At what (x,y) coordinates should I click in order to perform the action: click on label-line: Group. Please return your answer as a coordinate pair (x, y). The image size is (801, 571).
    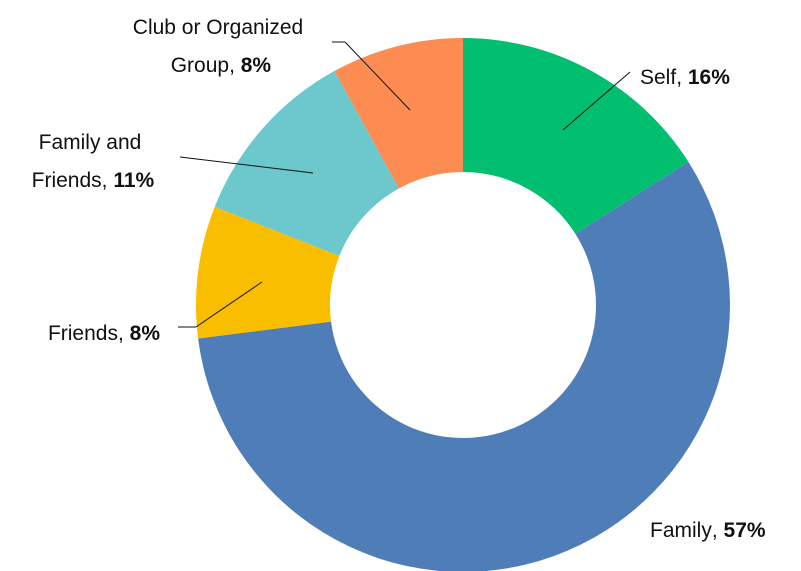
    Looking at the image, I should click on (197, 65).